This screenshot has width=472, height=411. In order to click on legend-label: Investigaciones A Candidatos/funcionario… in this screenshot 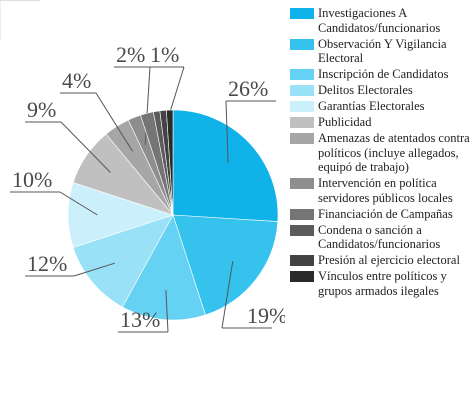, I will do `click(379, 20)`.